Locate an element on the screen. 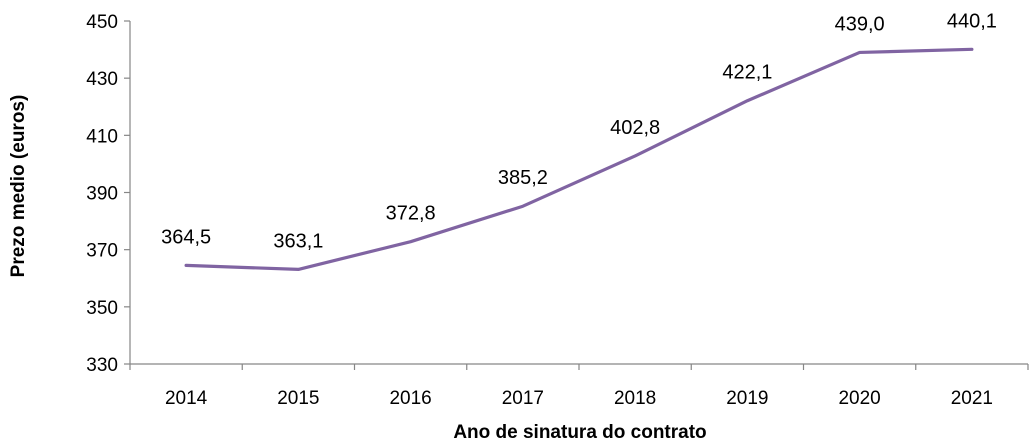 This screenshot has height=447, width=1032. x-axis: 2014 2015 2016 2017 2018 2019 2020 2021 is located at coordinates (579, 386).